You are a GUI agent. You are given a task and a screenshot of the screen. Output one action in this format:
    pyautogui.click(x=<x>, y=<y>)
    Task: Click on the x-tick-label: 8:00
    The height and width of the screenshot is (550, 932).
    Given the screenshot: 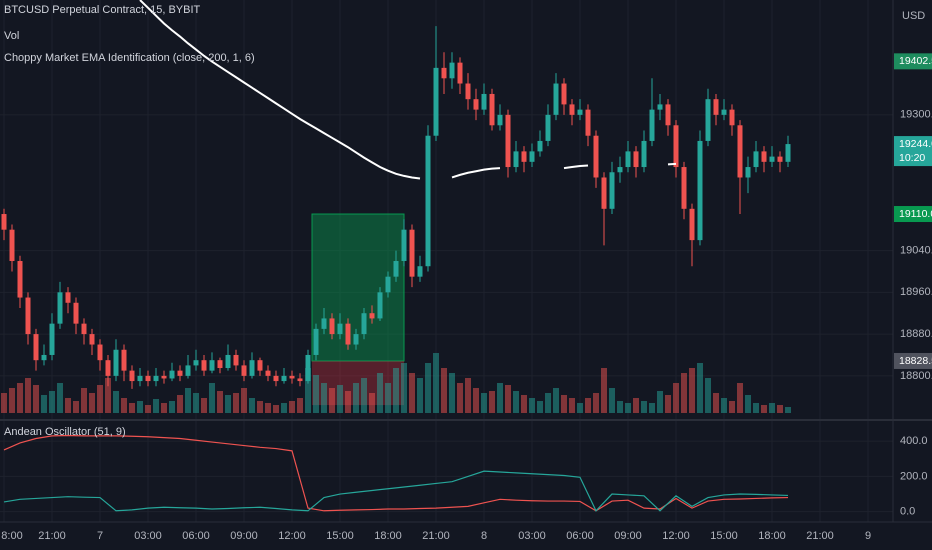 What is the action you would take?
    pyautogui.click(x=11, y=536)
    